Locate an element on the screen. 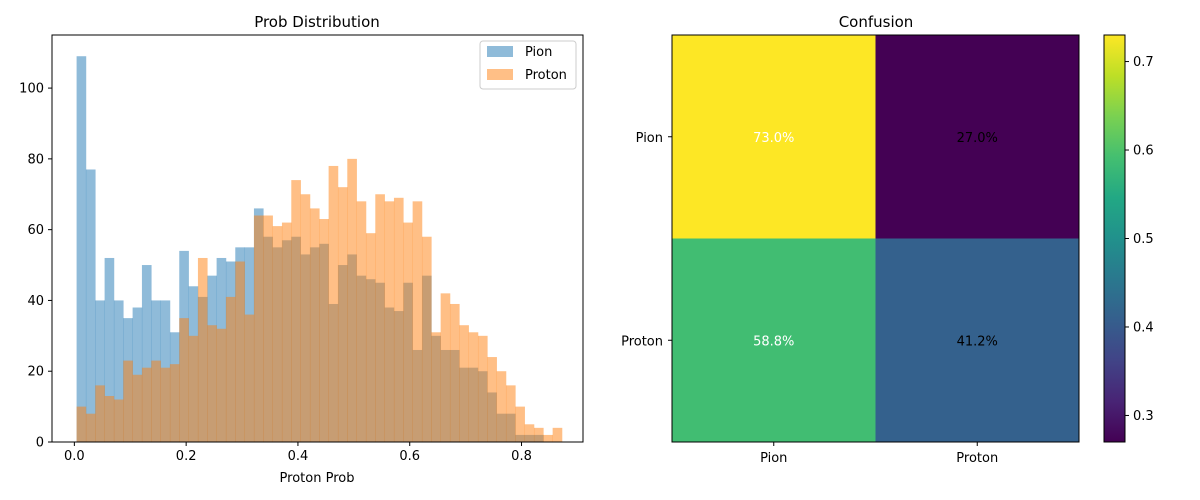  colorbar-tick-label: 0.7 is located at coordinates (1143, 62).